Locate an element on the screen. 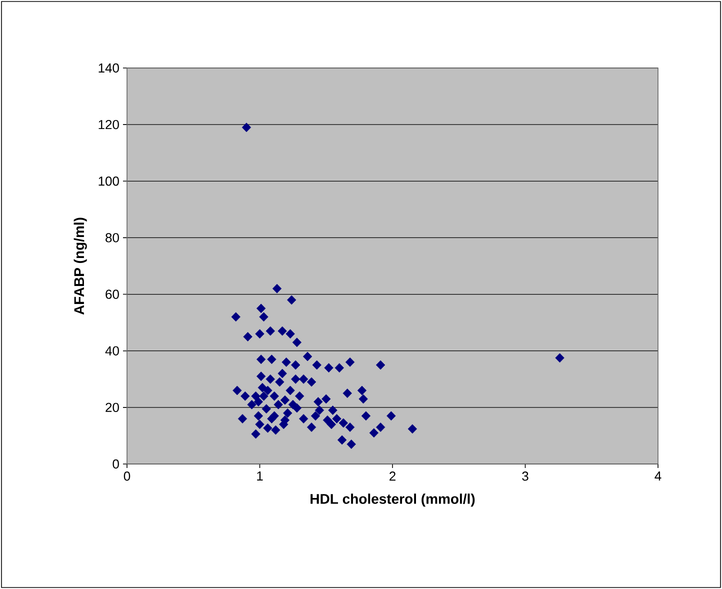 This screenshot has height=589, width=722. y-tick-label: 140 is located at coordinates (108, 68).